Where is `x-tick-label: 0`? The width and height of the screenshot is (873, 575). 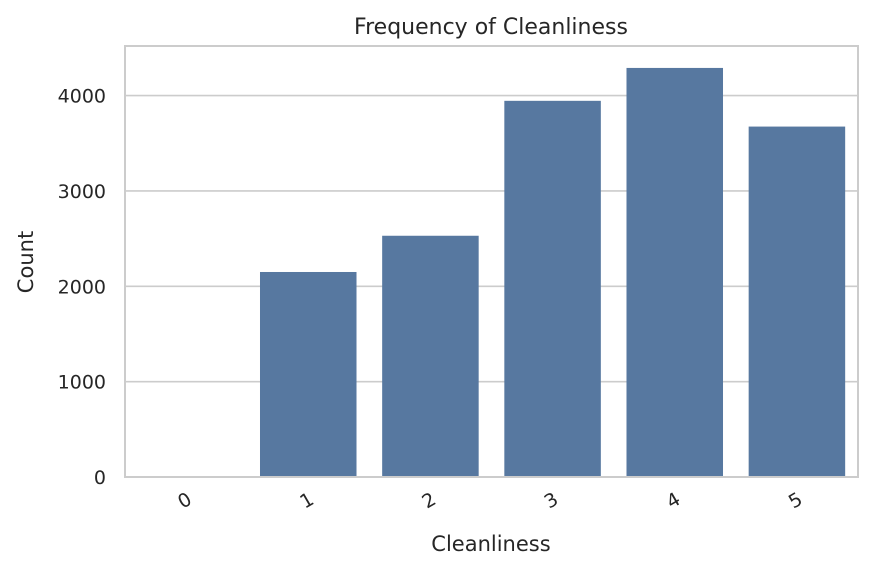
x-tick-label: 0 is located at coordinates (184, 500).